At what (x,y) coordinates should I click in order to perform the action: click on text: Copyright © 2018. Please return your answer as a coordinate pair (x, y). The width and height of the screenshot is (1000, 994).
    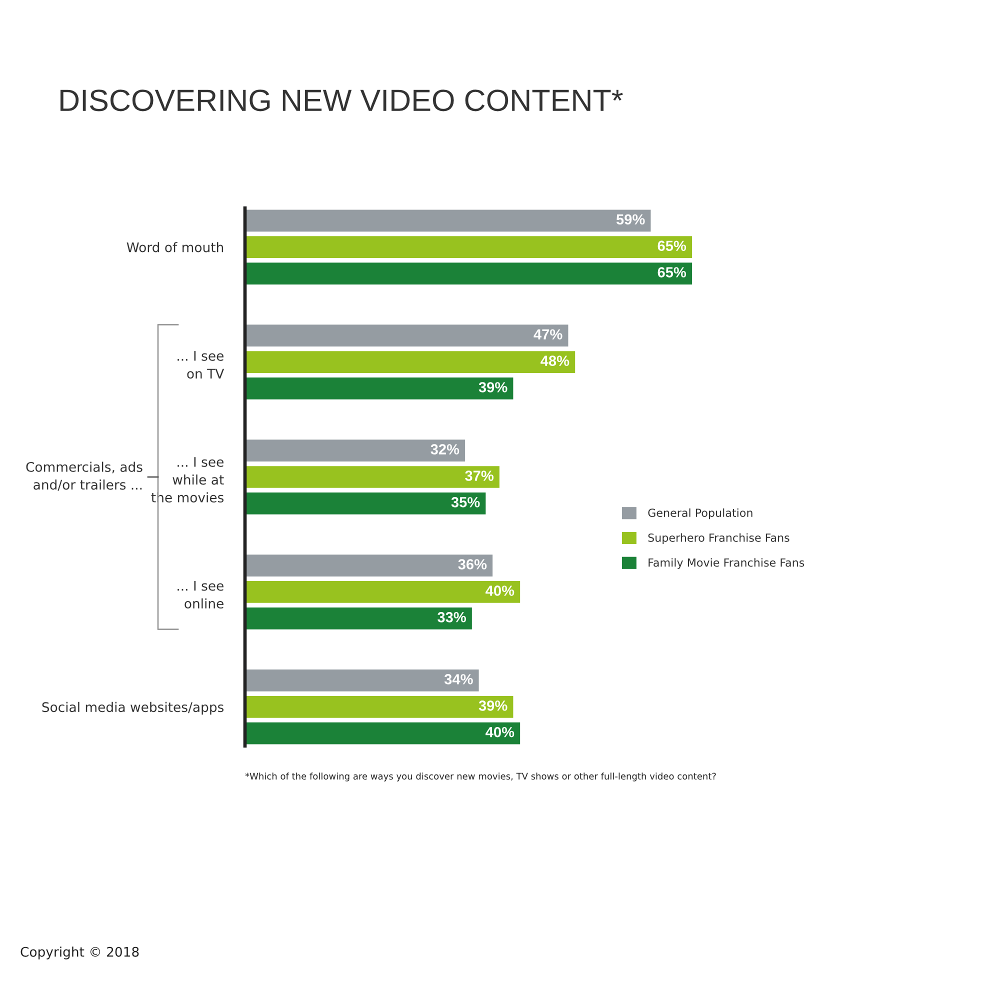
    Looking at the image, I should click on (79, 953).